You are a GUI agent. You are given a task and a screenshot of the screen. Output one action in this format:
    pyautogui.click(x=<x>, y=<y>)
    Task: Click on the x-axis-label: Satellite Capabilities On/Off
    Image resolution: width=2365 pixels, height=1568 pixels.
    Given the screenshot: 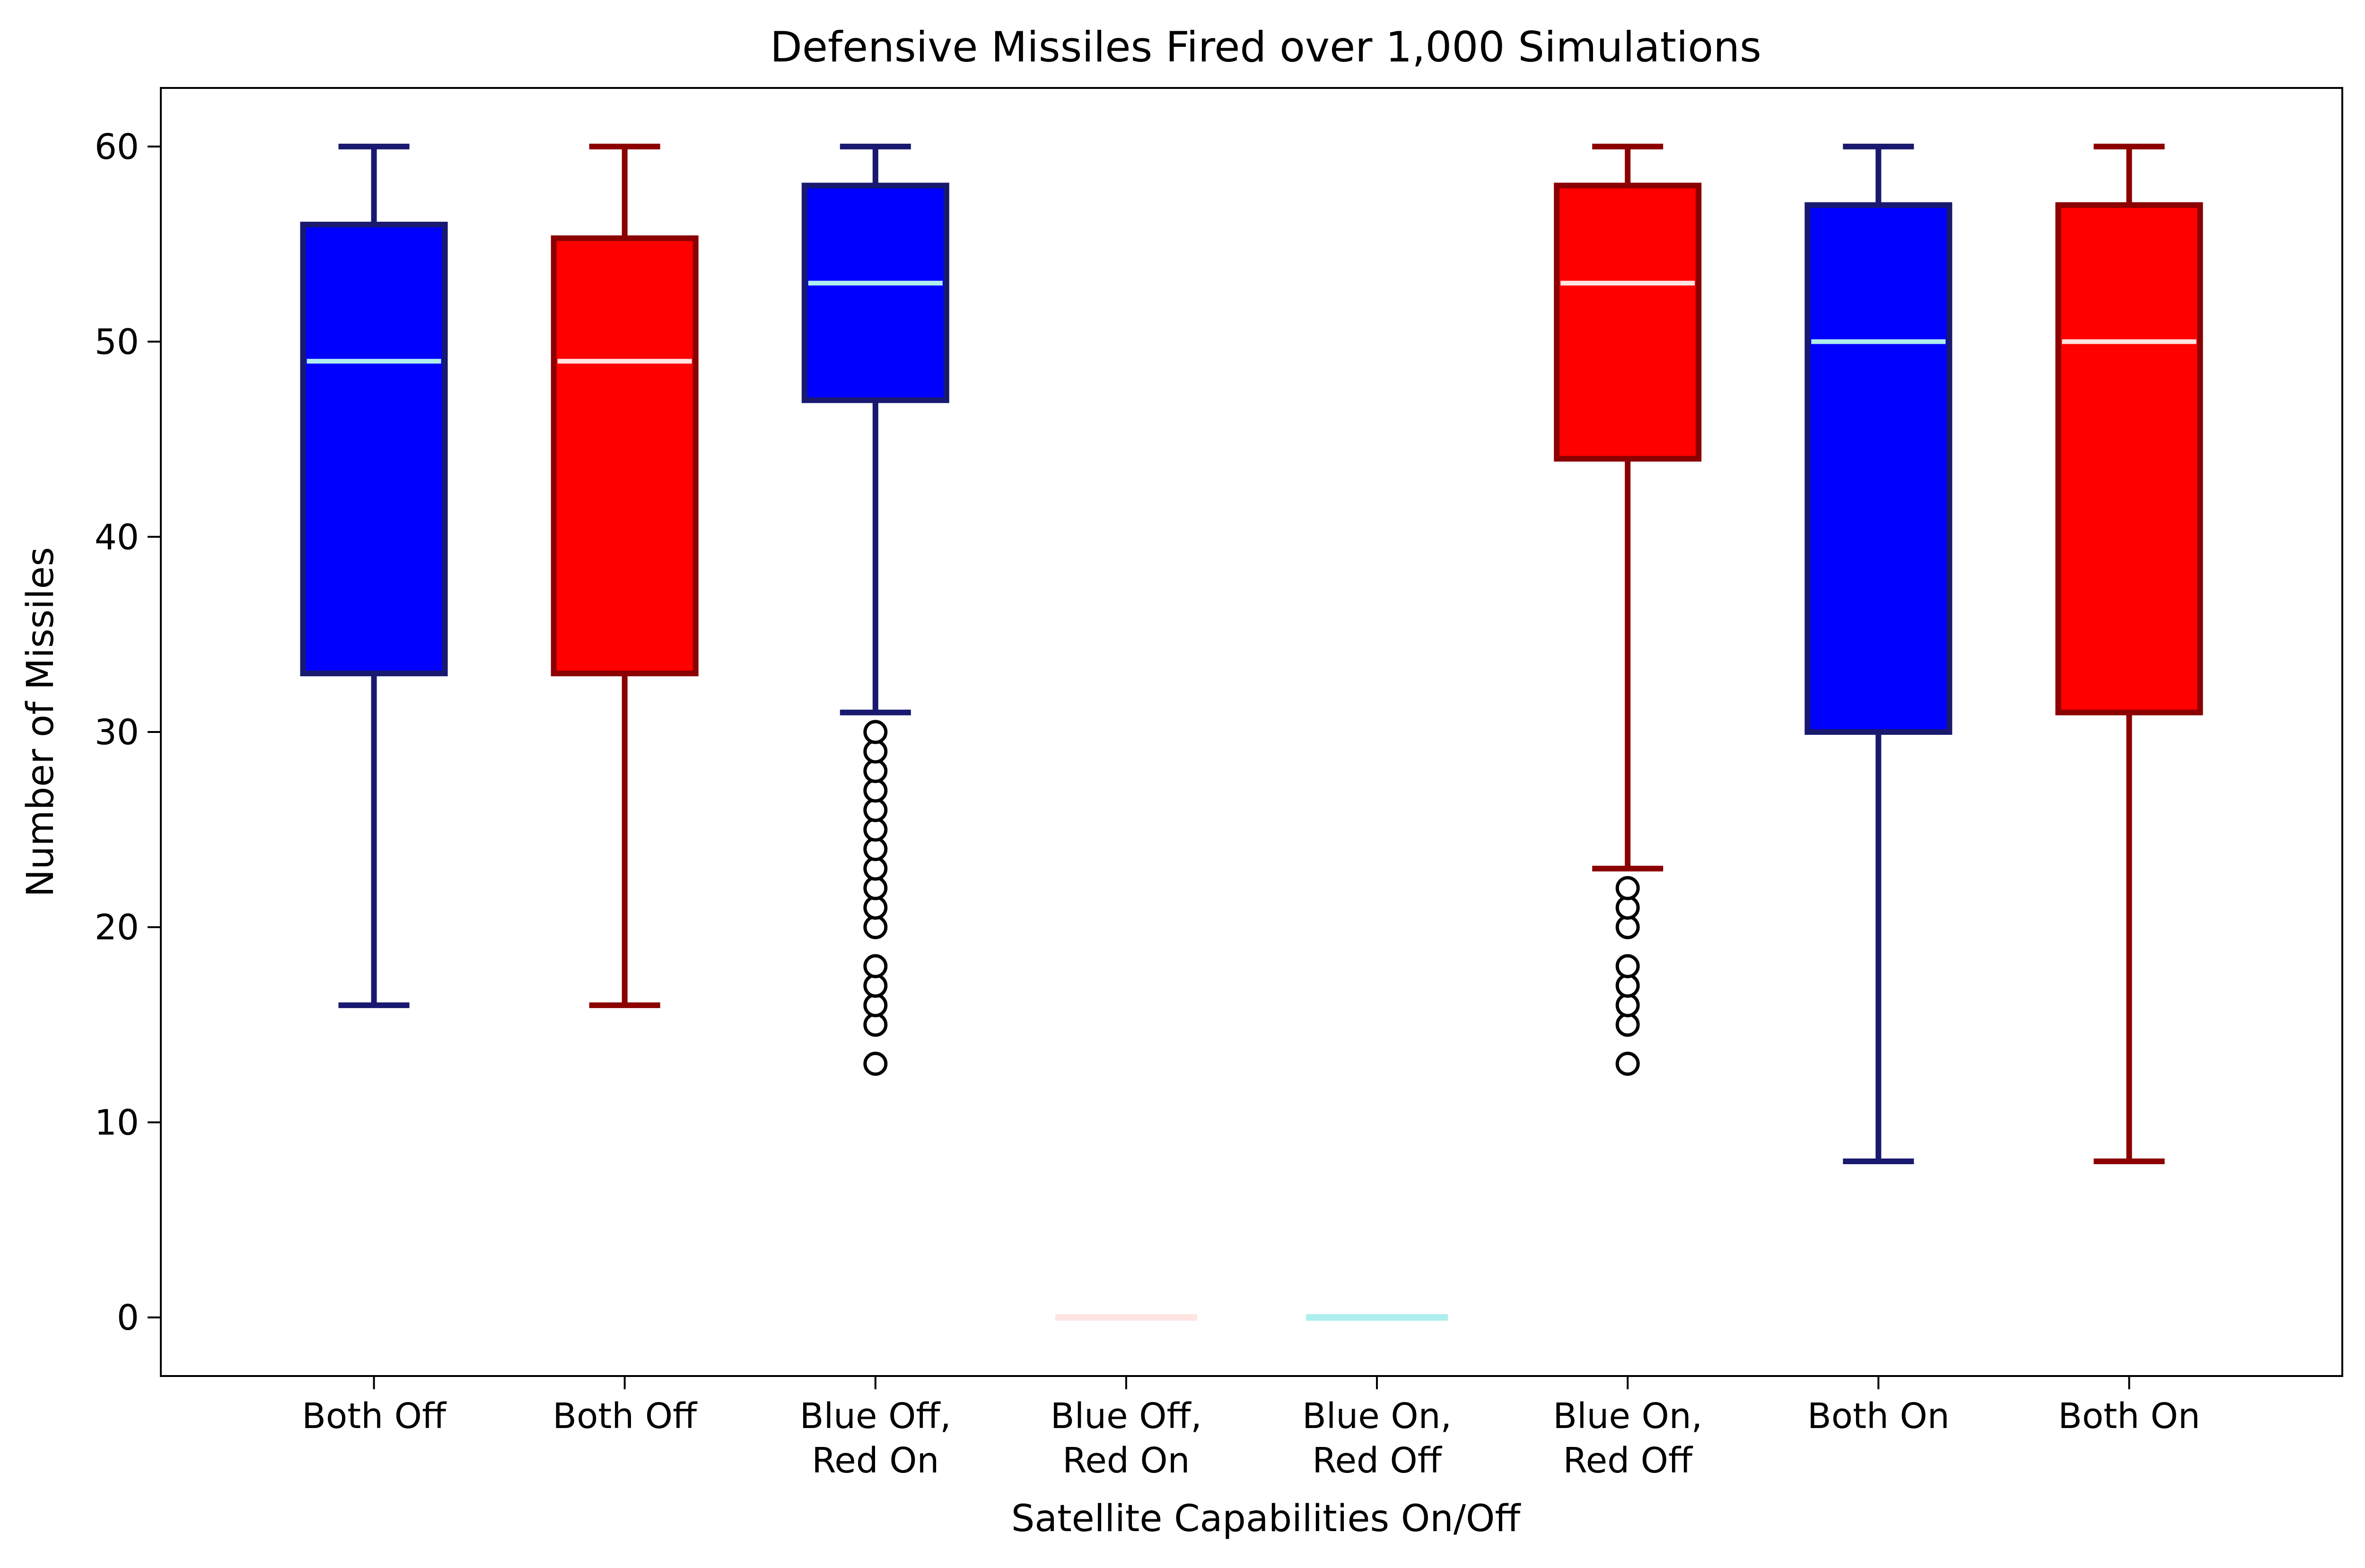 What is the action you would take?
    pyautogui.click(x=1266, y=1519)
    